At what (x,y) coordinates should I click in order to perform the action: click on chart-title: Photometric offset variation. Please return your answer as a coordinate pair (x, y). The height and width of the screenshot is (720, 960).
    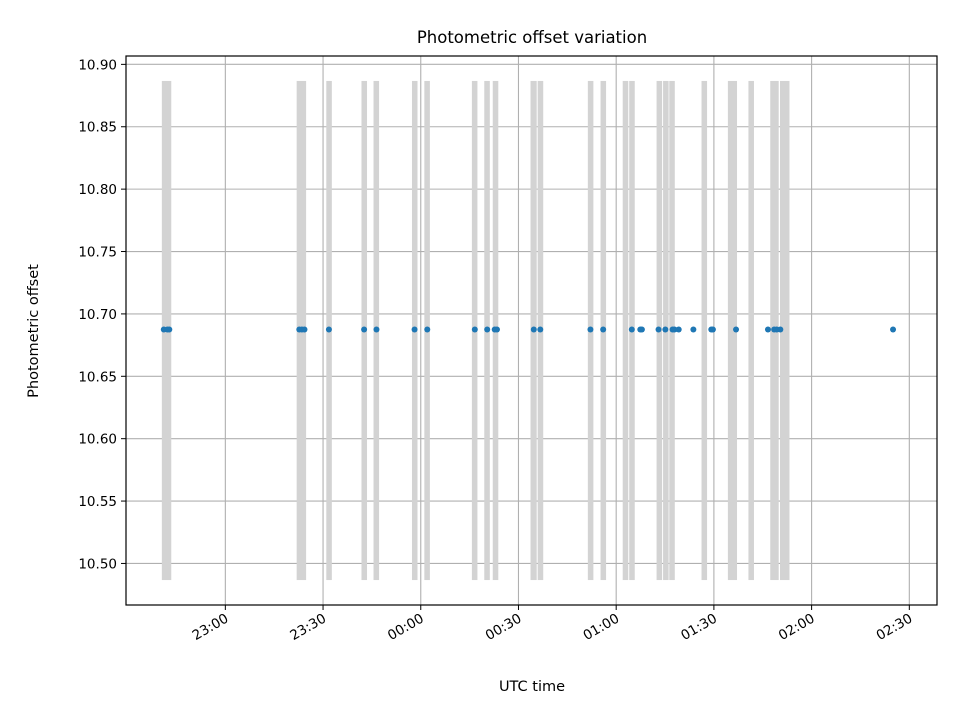
    Looking at the image, I should click on (532, 37).